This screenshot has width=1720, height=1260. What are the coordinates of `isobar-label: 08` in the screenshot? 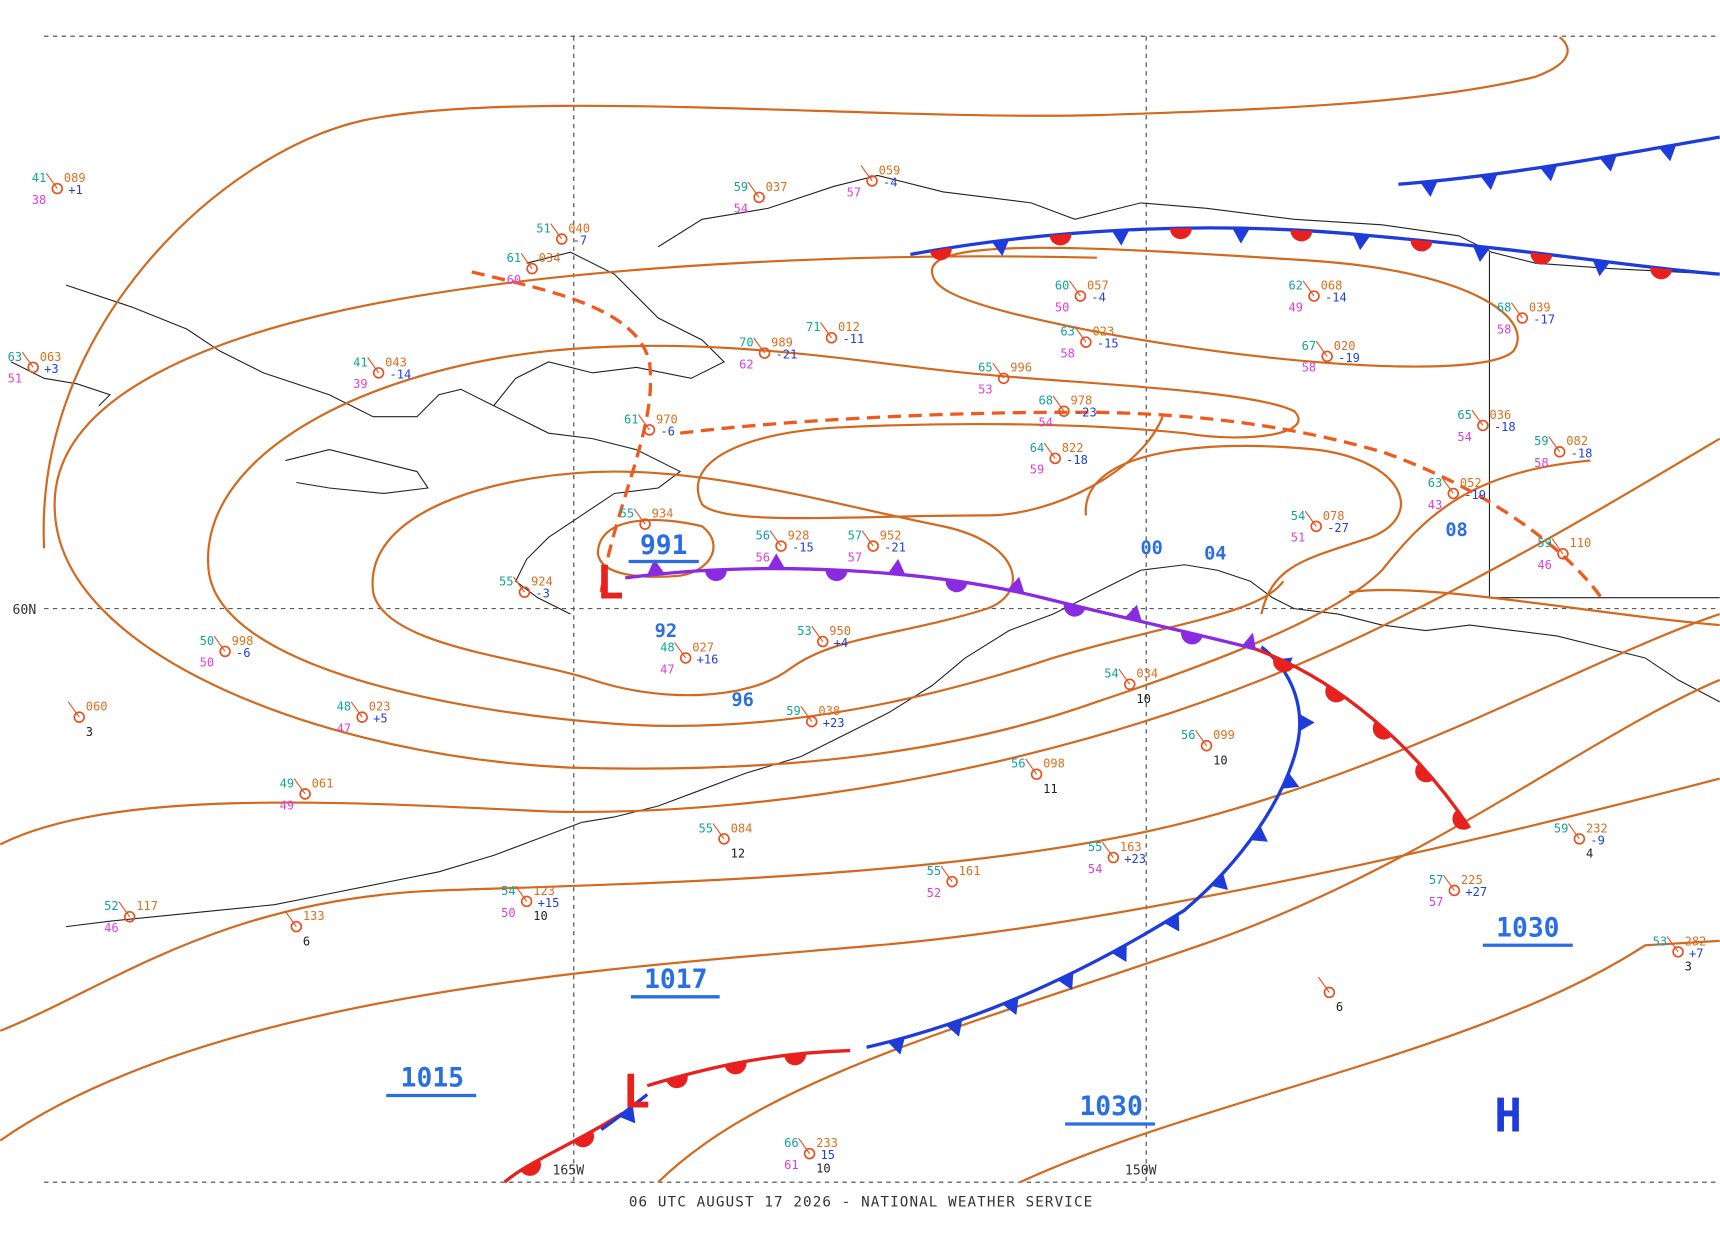 It's located at (1456, 530).